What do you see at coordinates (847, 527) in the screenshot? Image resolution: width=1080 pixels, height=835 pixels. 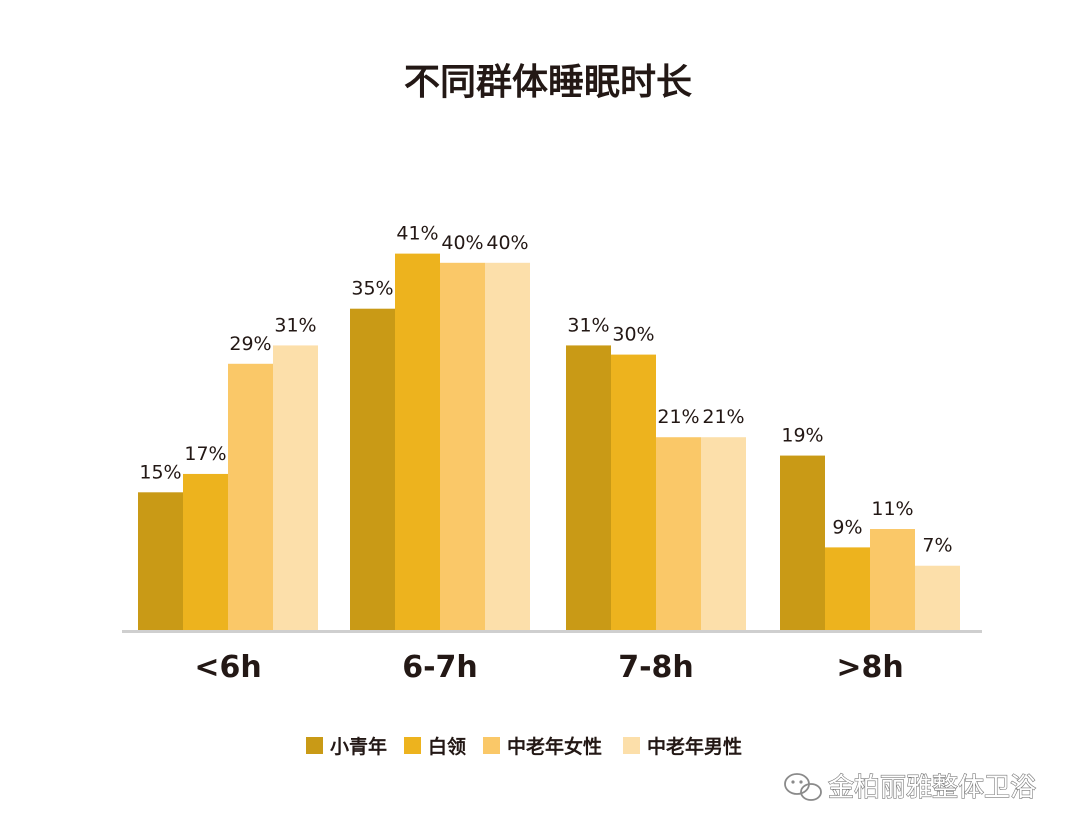 I see `value-label: 9%` at bounding box center [847, 527].